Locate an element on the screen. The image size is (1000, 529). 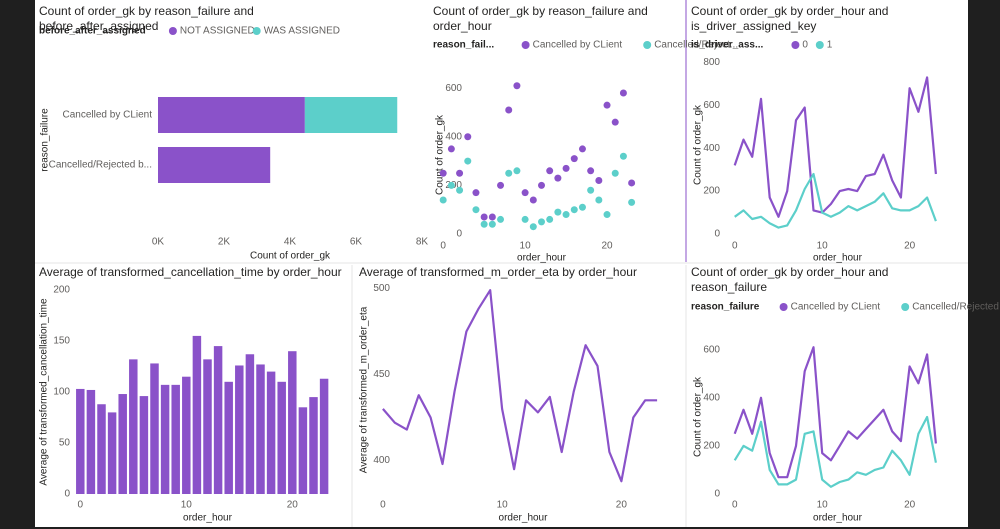
y-tick-label: 150 is located at coordinates (61, 341).